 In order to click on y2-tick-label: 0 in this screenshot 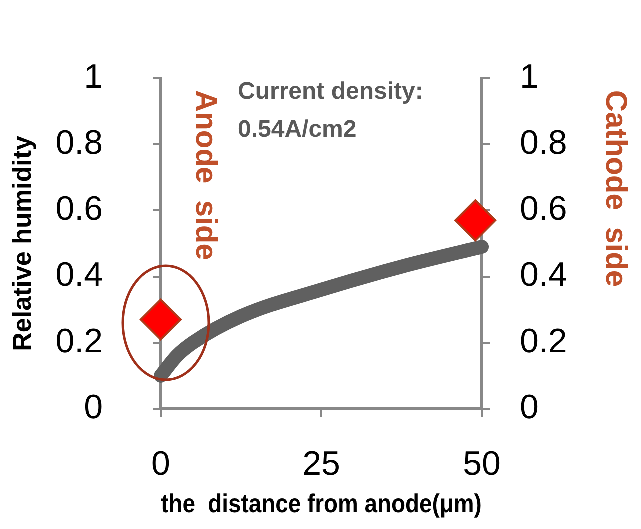, I will do `click(529, 407)`.